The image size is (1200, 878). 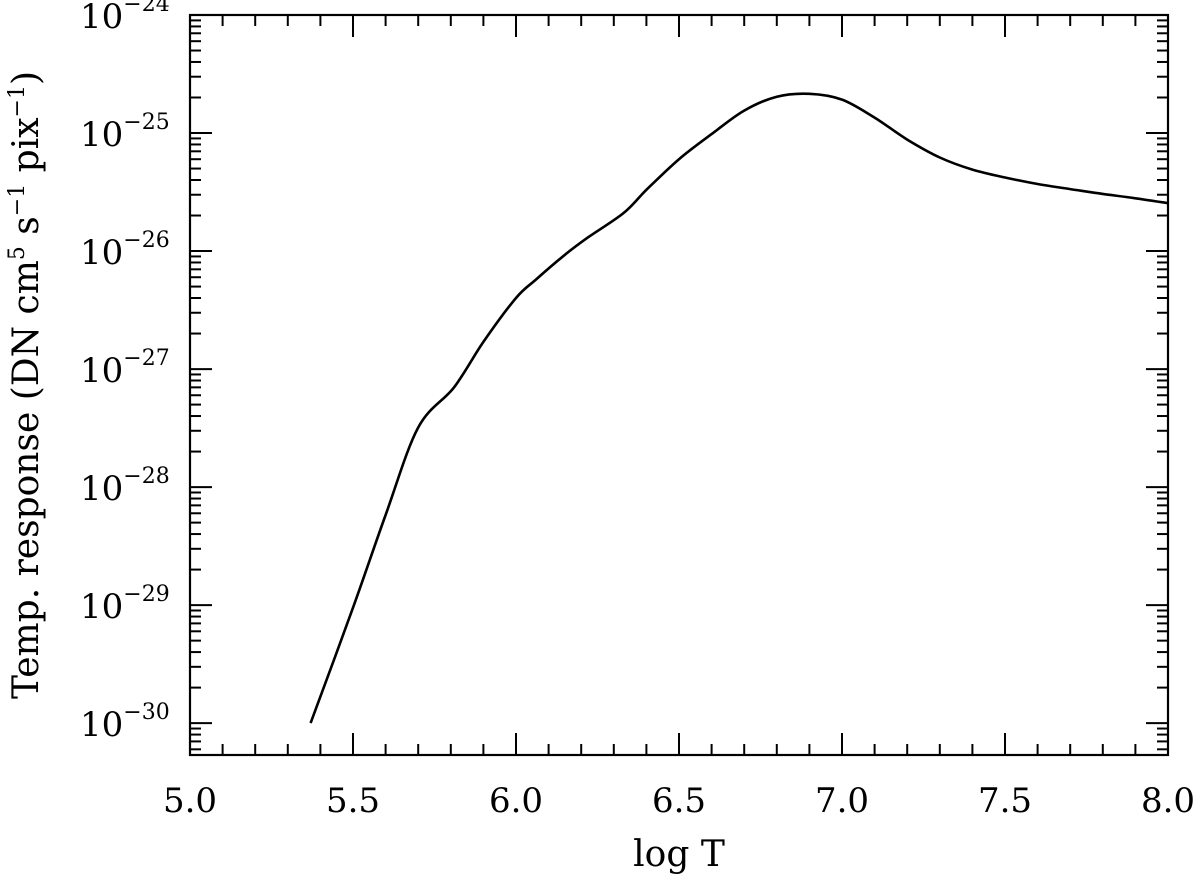 What do you see at coordinates (190, 801) in the screenshot?
I see `x-tick-label: 5.0` at bounding box center [190, 801].